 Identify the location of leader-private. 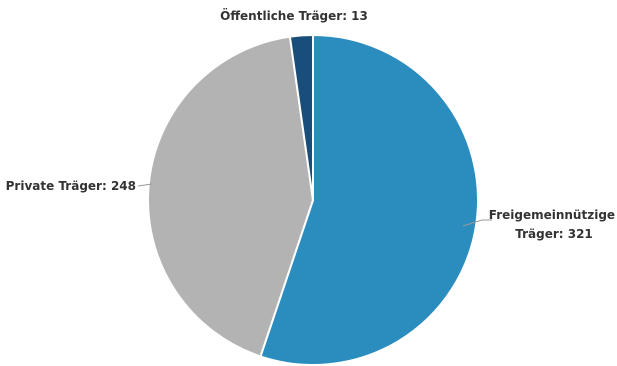
(145, 185).